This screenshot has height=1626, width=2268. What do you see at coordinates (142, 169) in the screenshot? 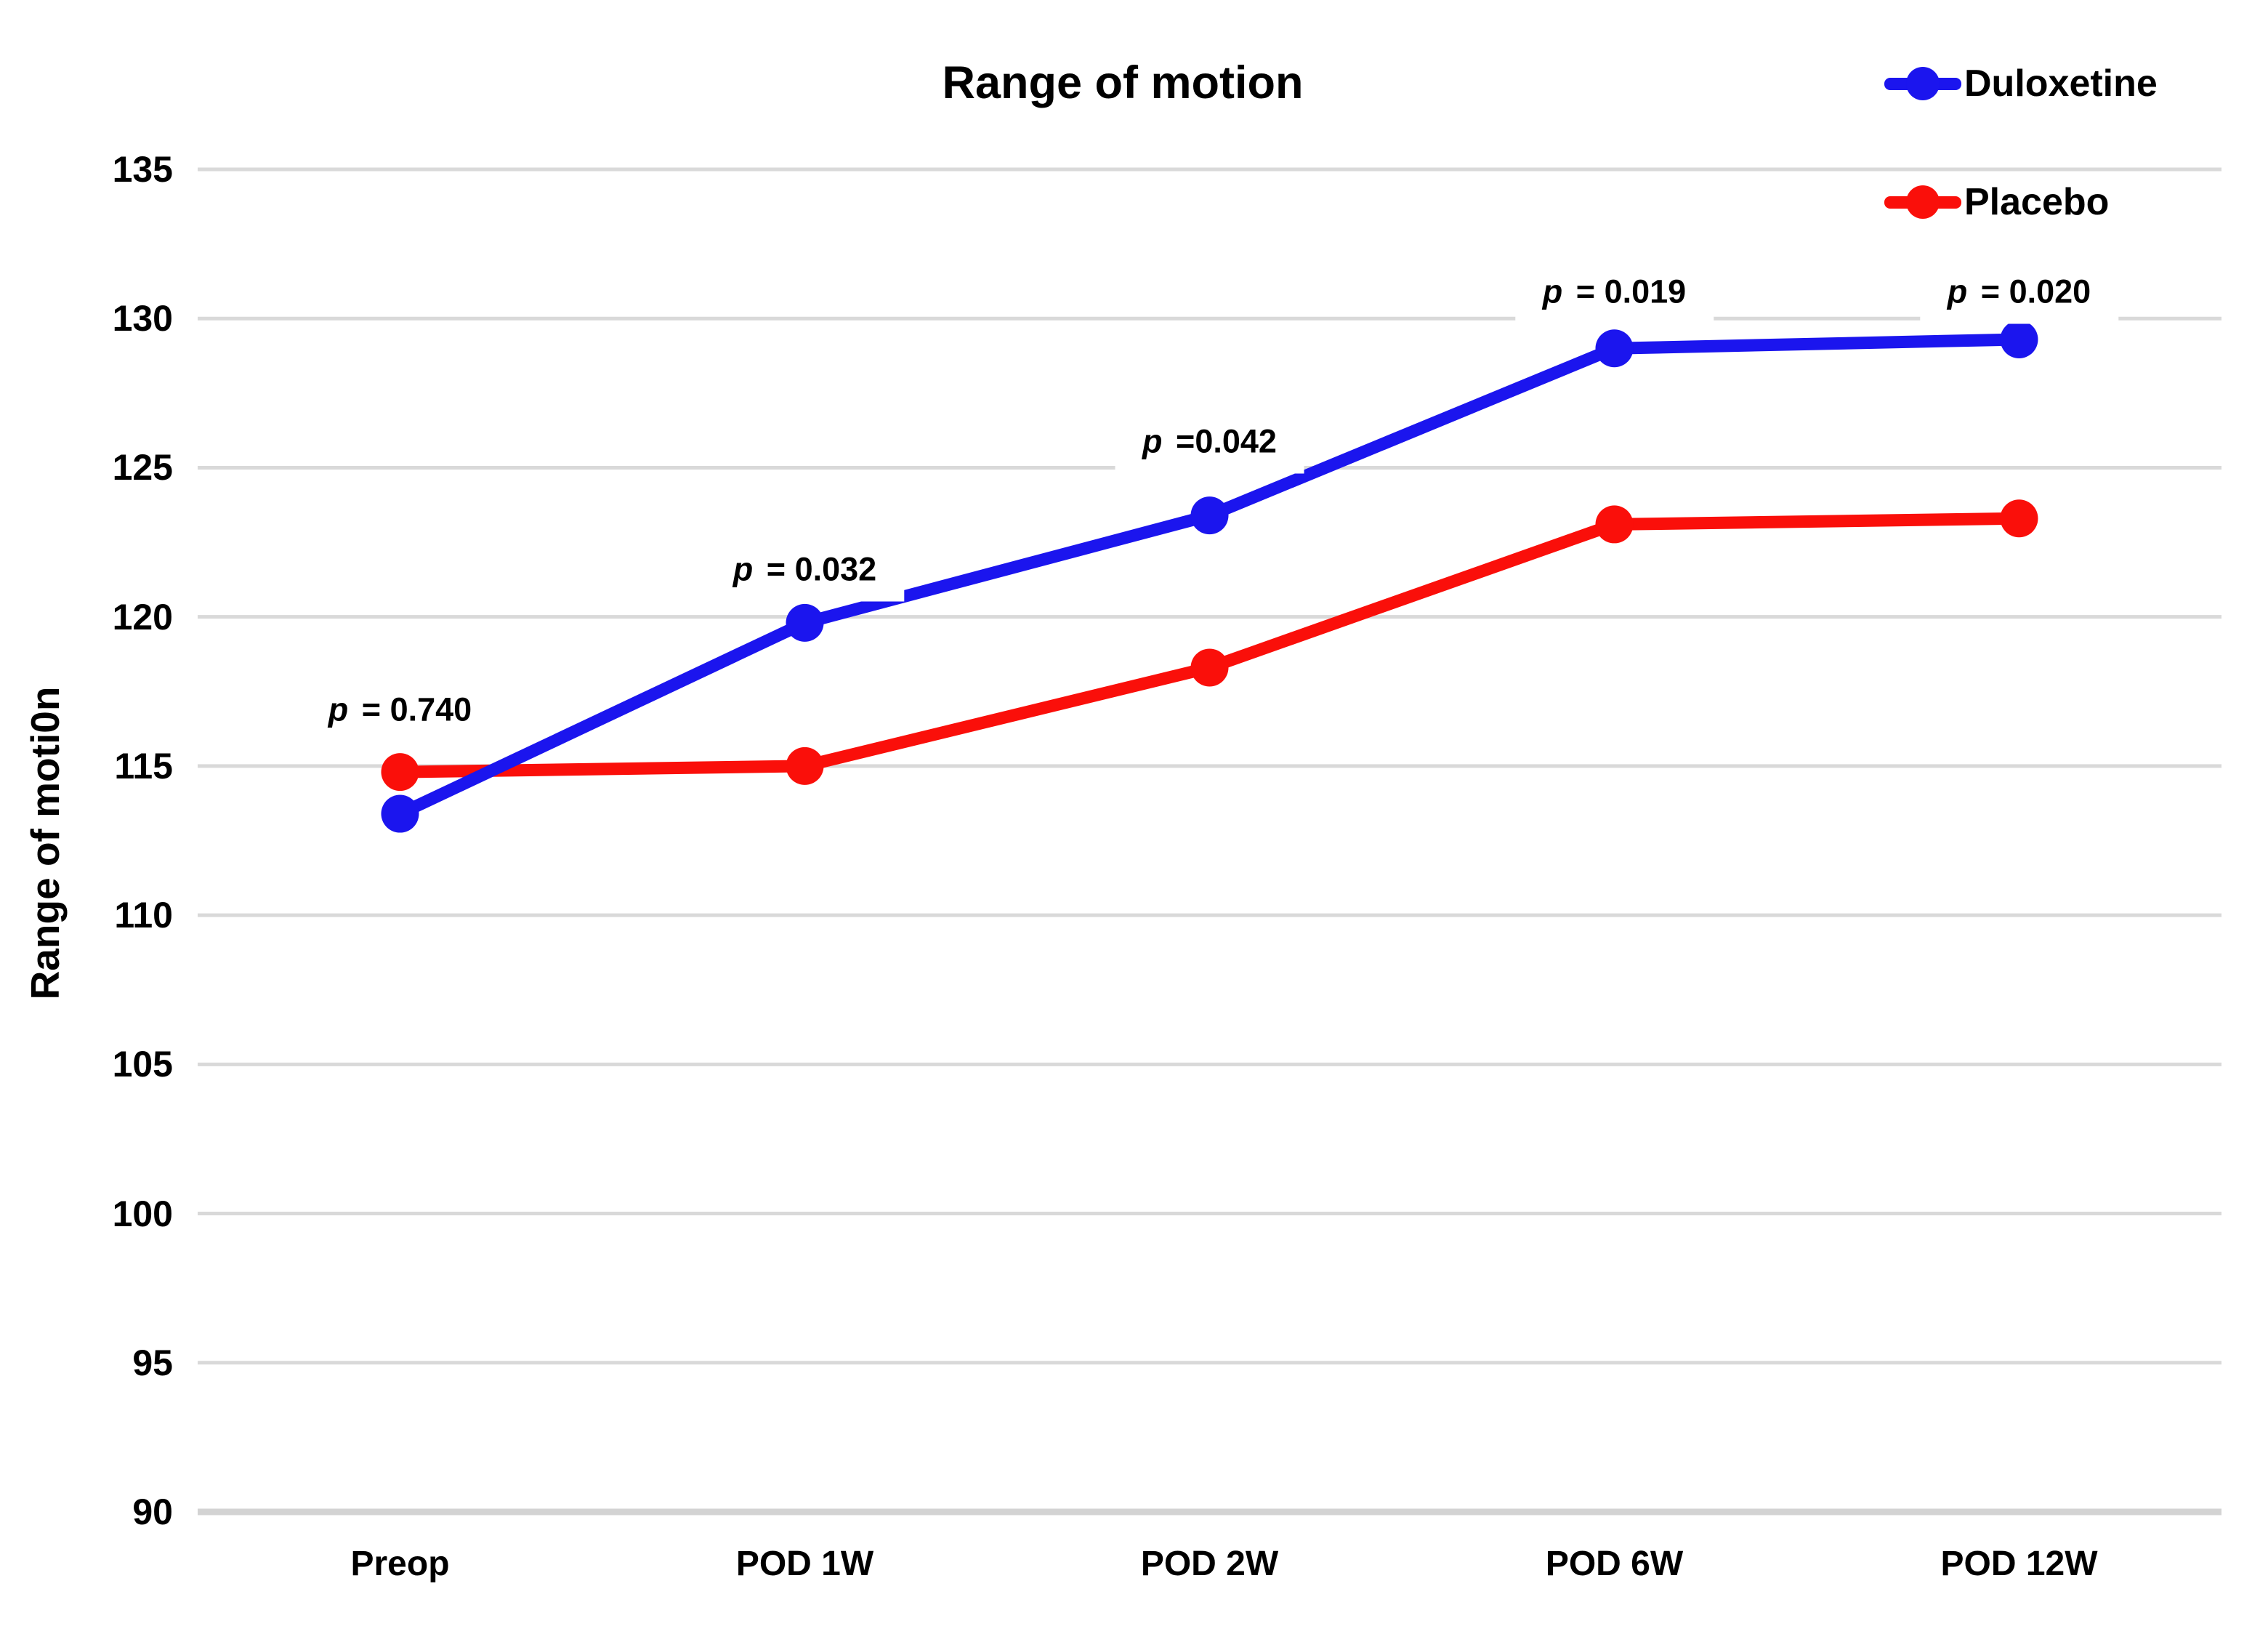
I see `y-tick-label: 135` at bounding box center [142, 169].